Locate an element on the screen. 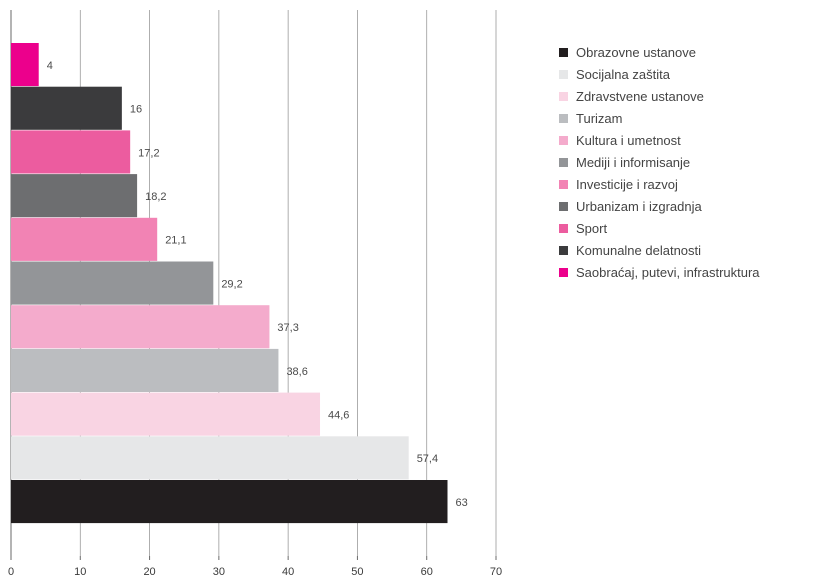  legend-label: Mediji i informisanje is located at coordinates (633, 162).